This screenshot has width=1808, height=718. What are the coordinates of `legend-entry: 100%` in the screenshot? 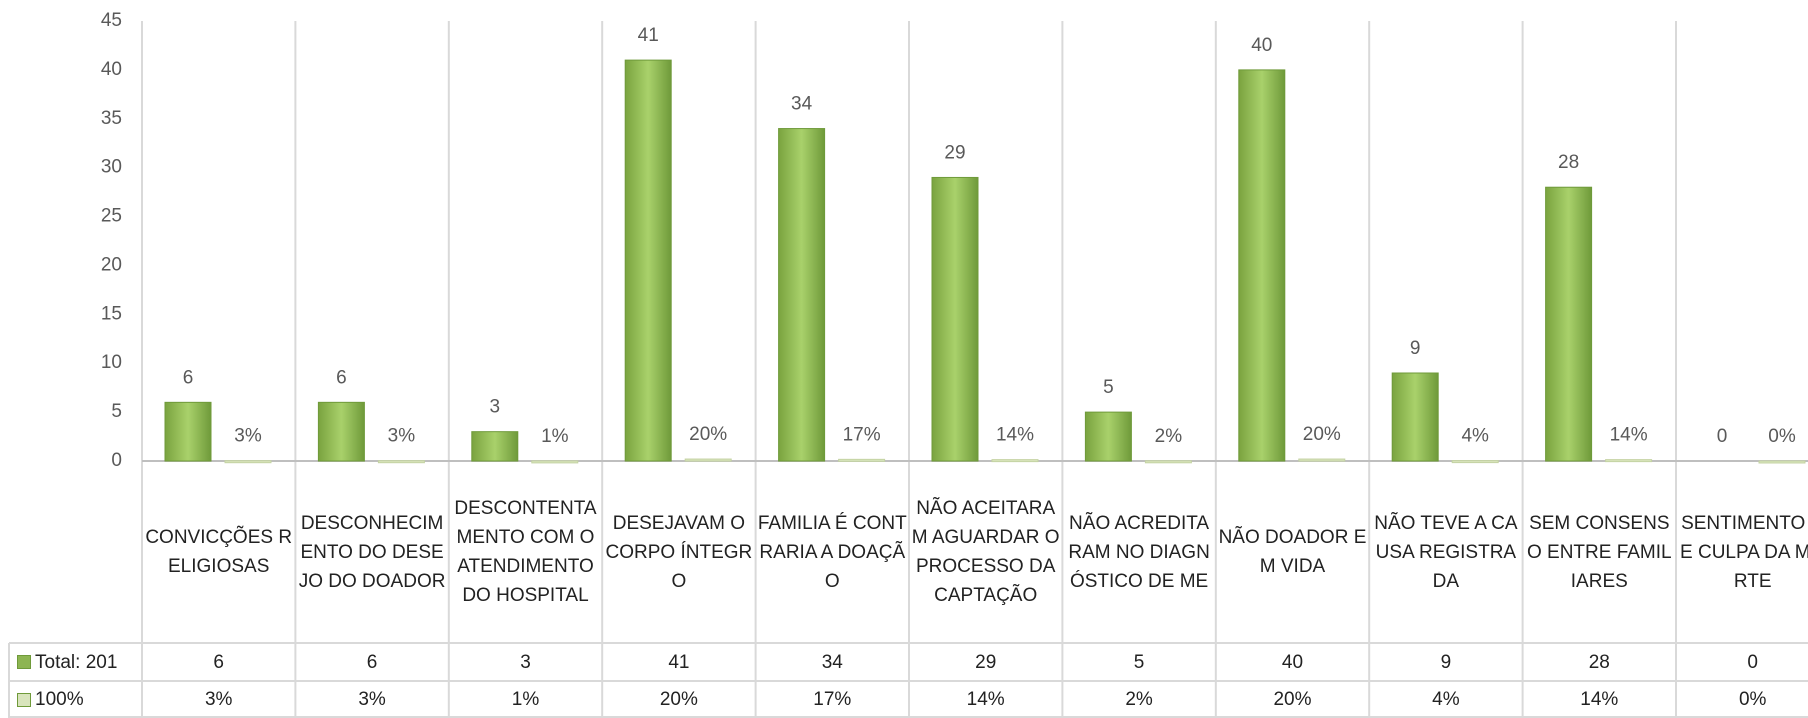 It's located at (75, 699).